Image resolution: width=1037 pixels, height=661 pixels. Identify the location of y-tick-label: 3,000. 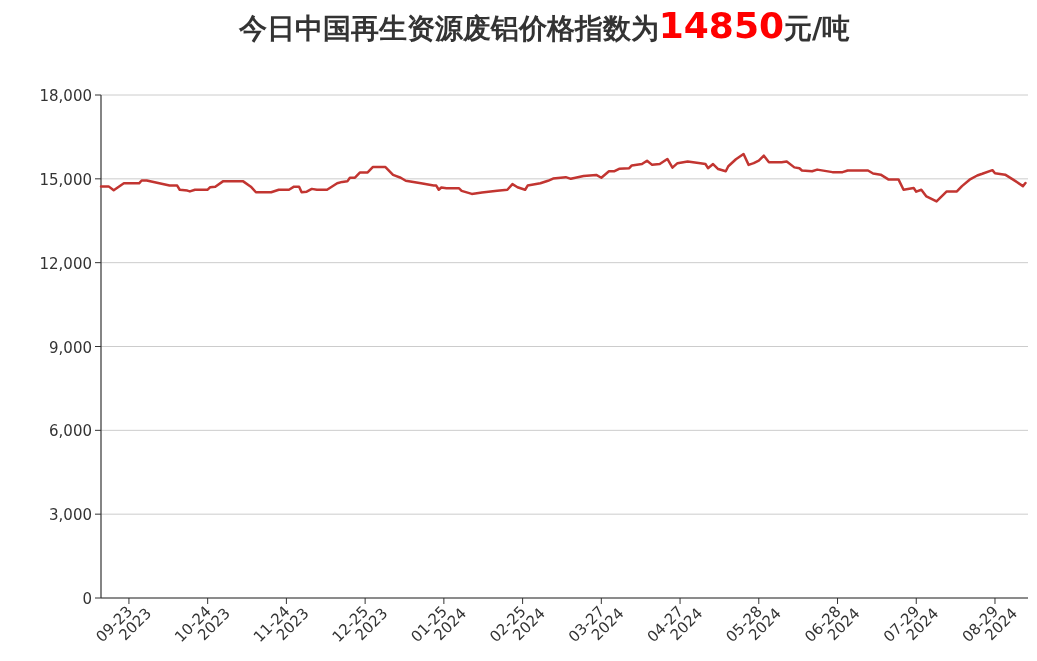
(70, 515).